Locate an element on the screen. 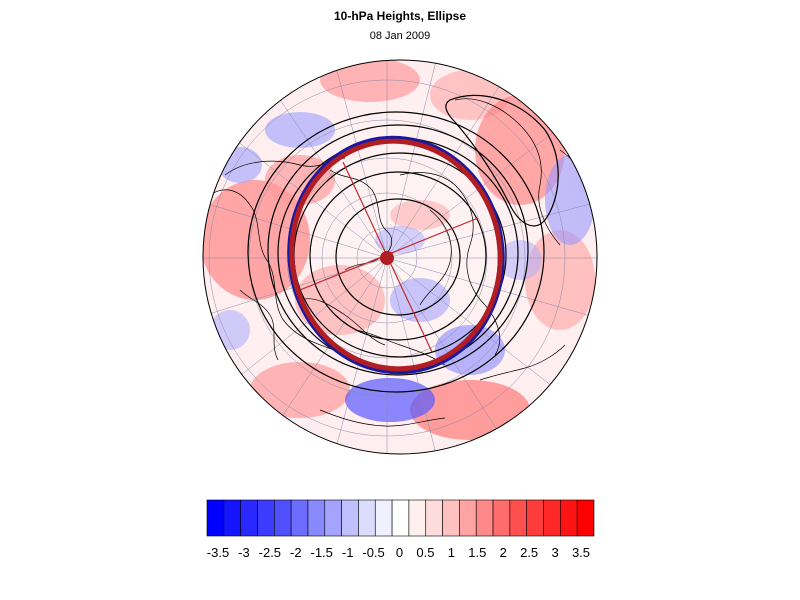 This screenshot has height=600, width=800. colorbar-tick-label: 2 is located at coordinates (503, 552).